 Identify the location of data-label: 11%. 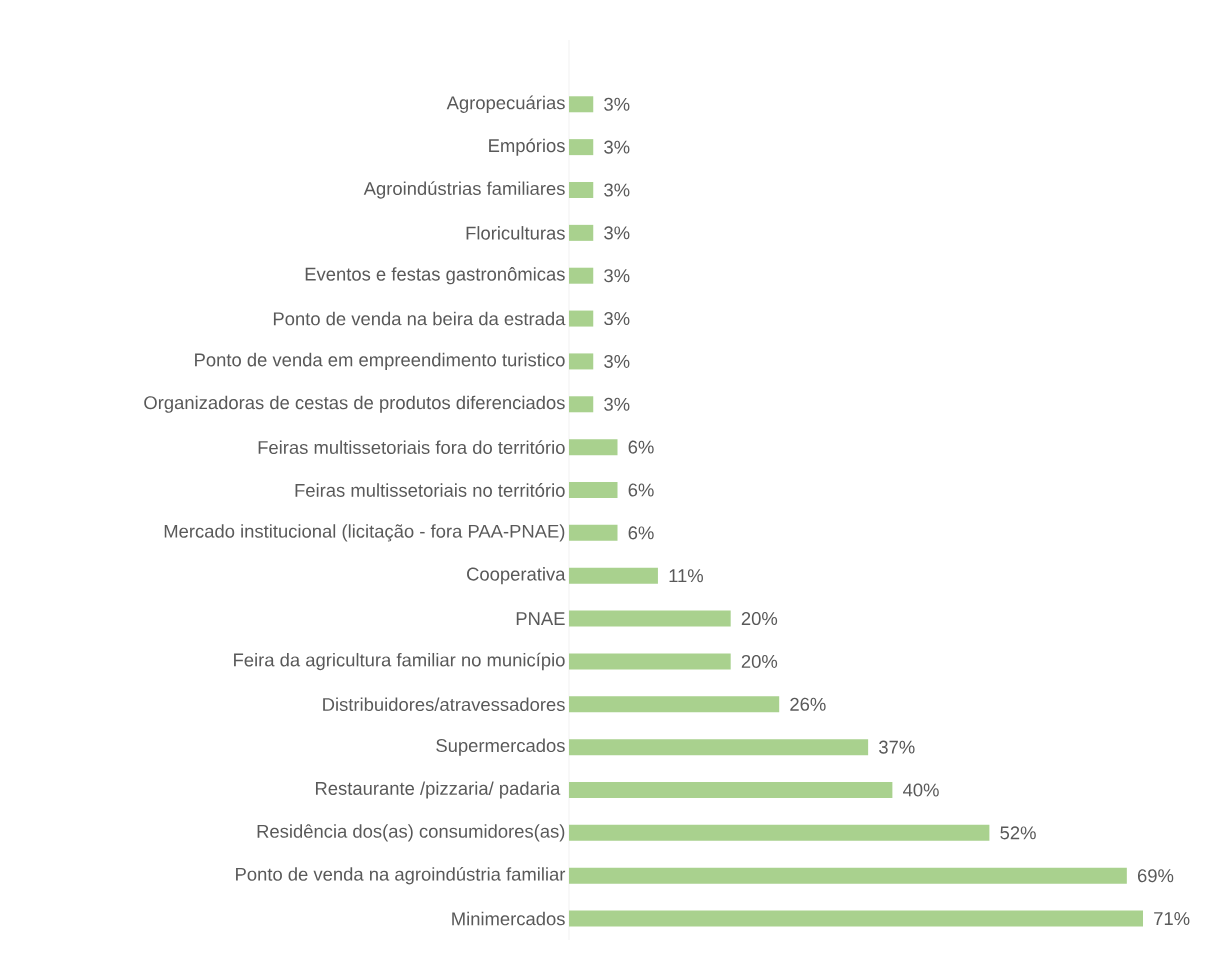
(686, 576).